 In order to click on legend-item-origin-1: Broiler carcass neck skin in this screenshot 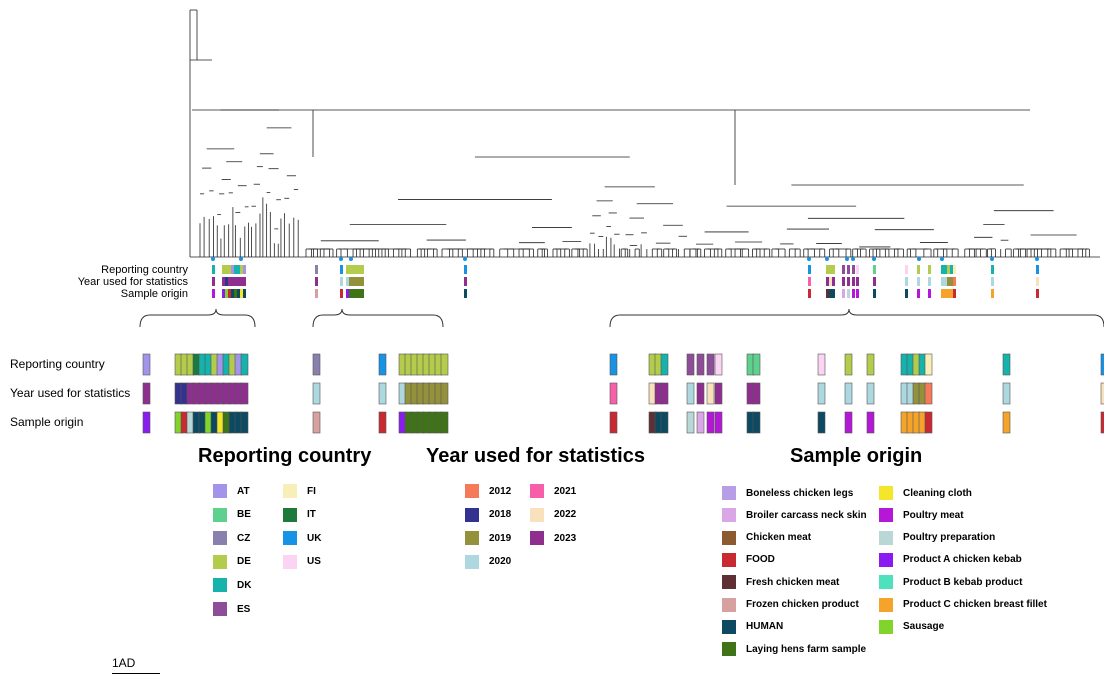, I will do `click(794, 515)`.